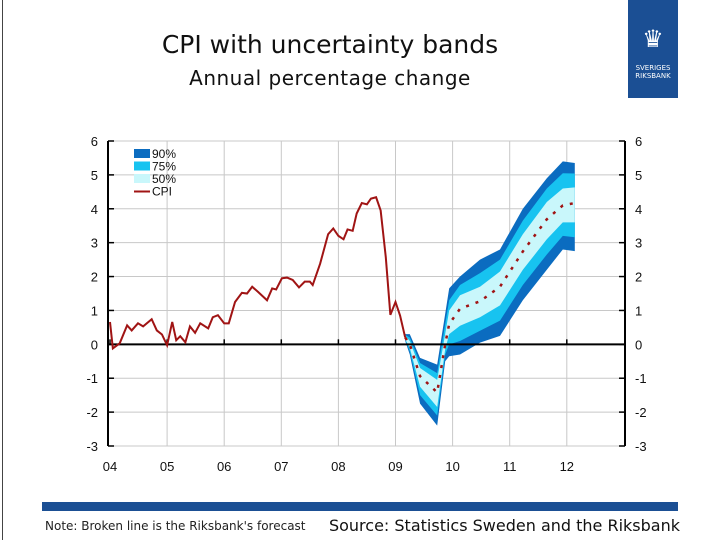  What do you see at coordinates (94, 141) in the screenshot?
I see `y-tick-label-left: 6` at bounding box center [94, 141].